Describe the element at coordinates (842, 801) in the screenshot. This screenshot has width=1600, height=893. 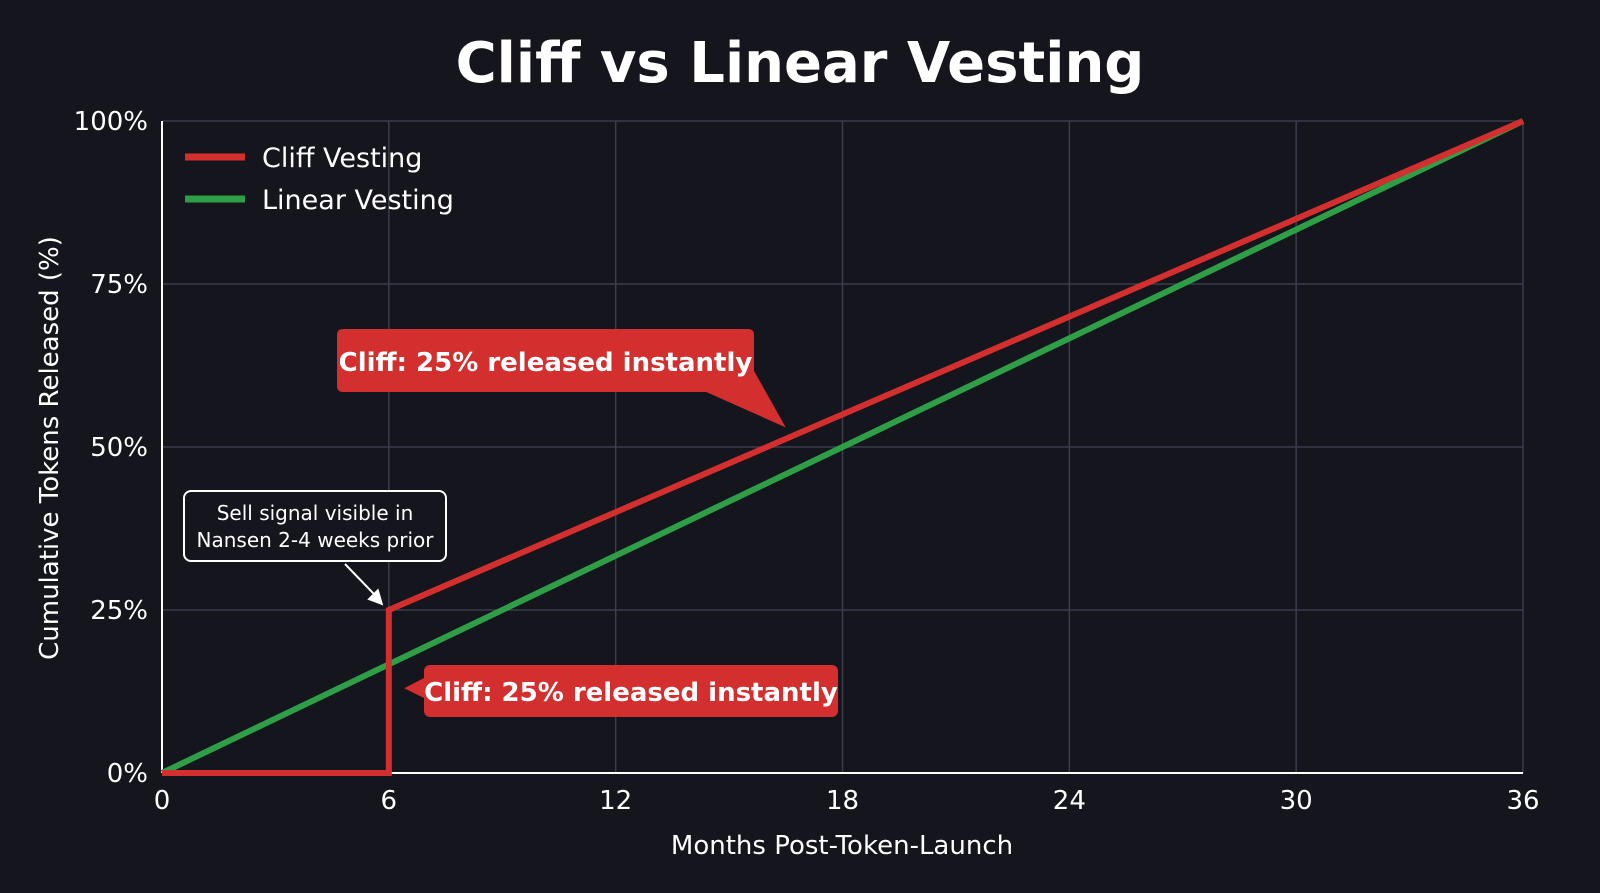
I see `x-tick-label: 18` at that location.